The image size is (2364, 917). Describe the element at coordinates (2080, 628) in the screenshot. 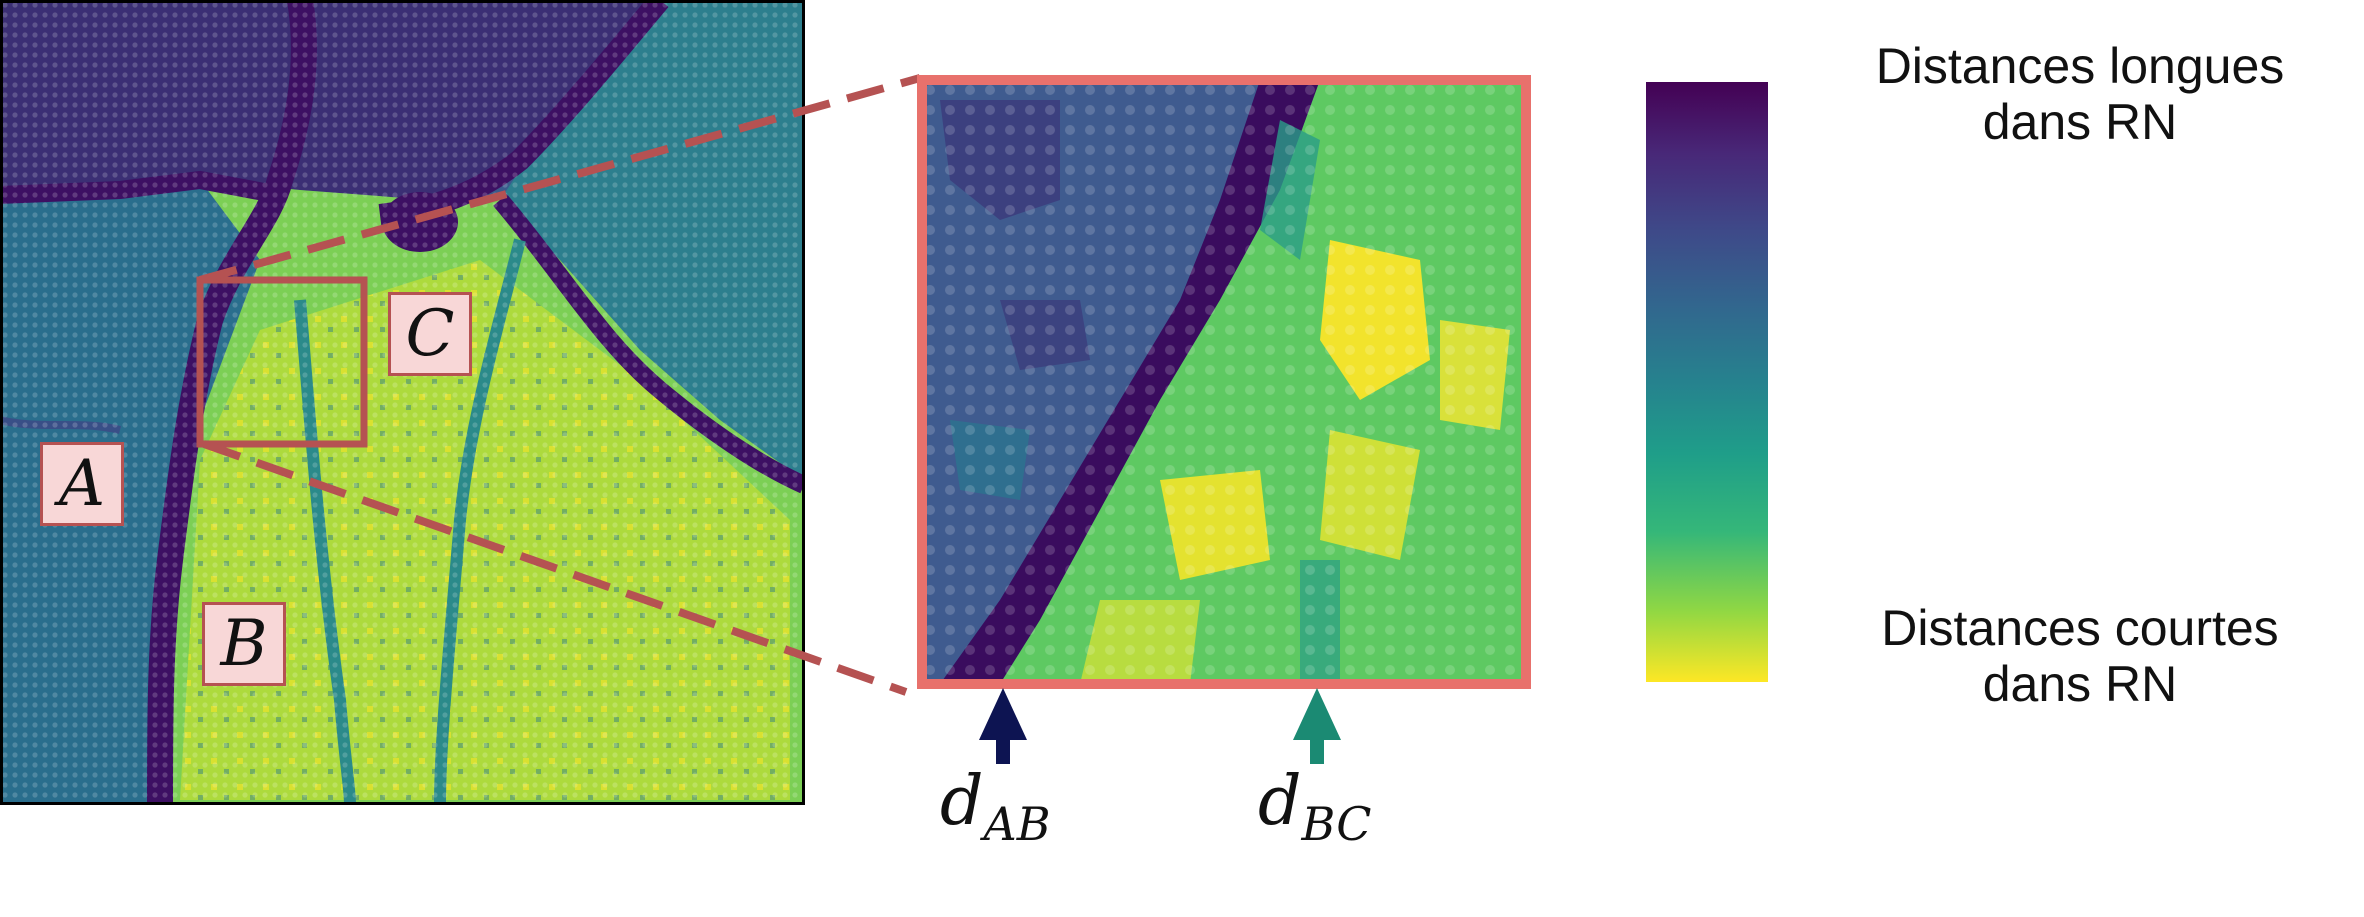

I see `legend-bottom-line1: Distances courtes` at that location.